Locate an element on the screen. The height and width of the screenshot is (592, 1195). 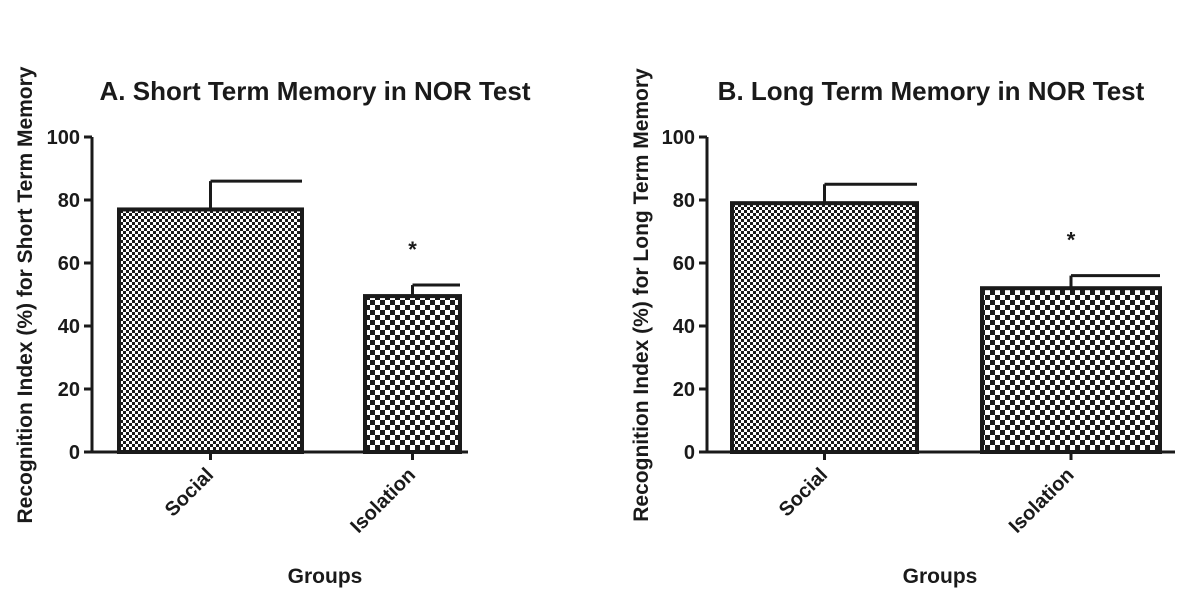
chart-title: A. Short Term Memory in NOR Test is located at coordinates (315, 91).